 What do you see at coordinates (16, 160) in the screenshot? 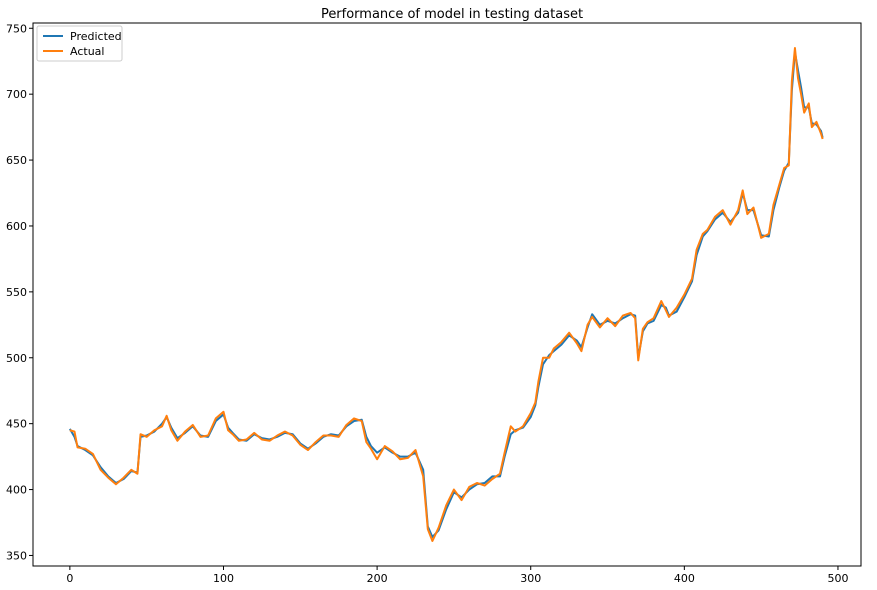
I see `y-tick-label: 650` at bounding box center [16, 160].